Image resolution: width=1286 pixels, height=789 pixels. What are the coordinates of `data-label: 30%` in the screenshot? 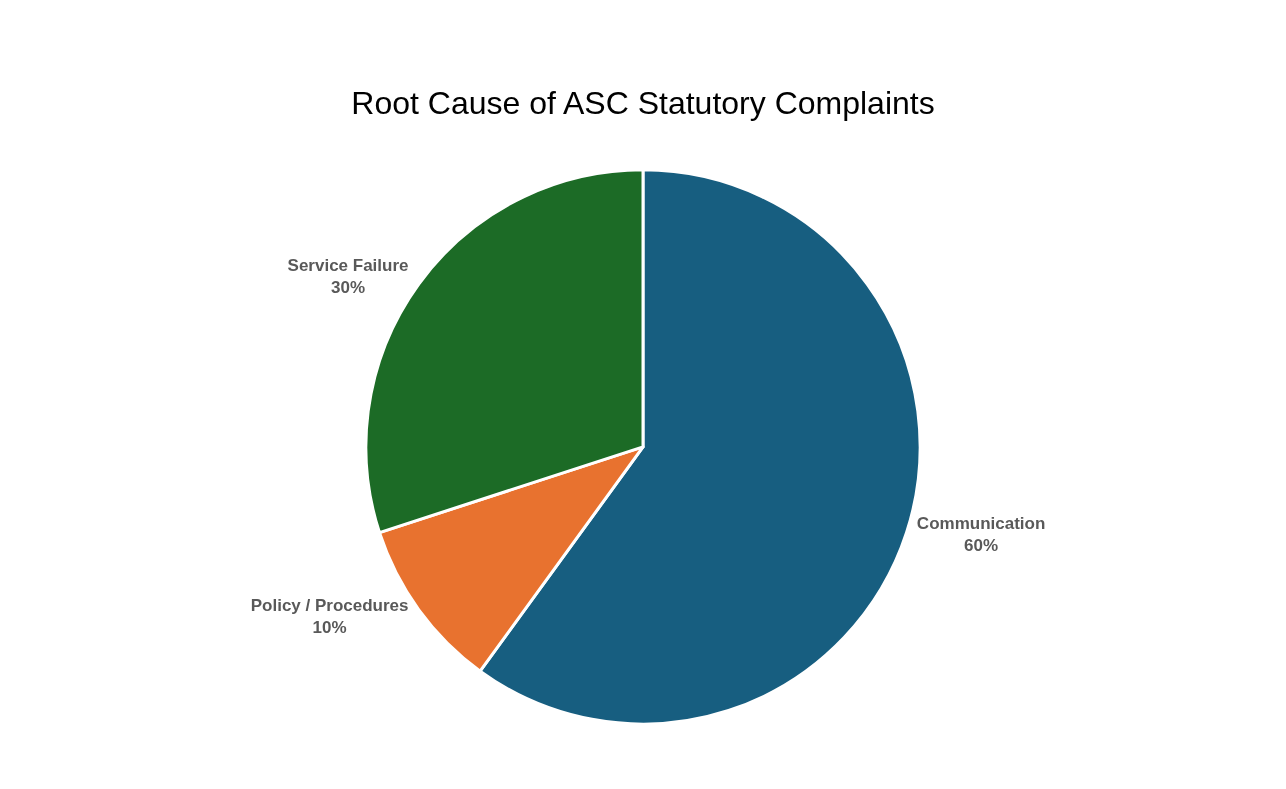 It's located at (348, 288).